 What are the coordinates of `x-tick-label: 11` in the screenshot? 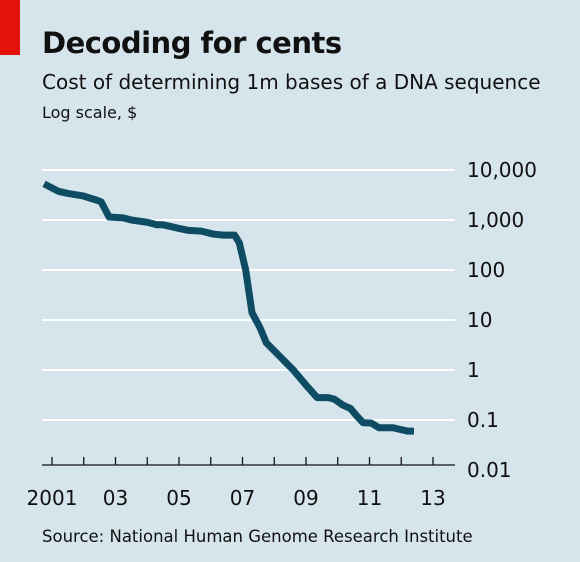 It's located at (369, 498).